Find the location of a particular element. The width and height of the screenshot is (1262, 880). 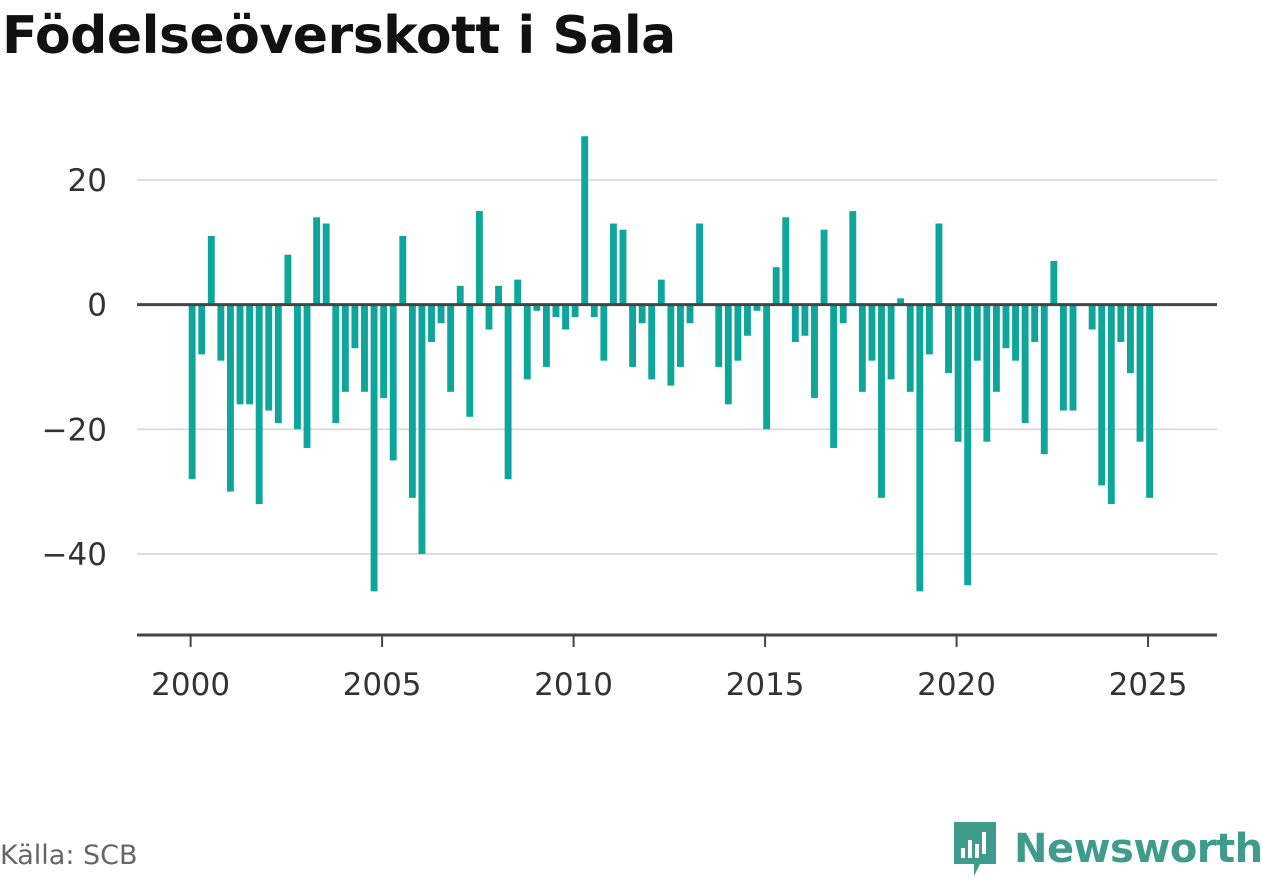

newsworthy-logo: Newsworthy is located at coordinates (1106, 849).